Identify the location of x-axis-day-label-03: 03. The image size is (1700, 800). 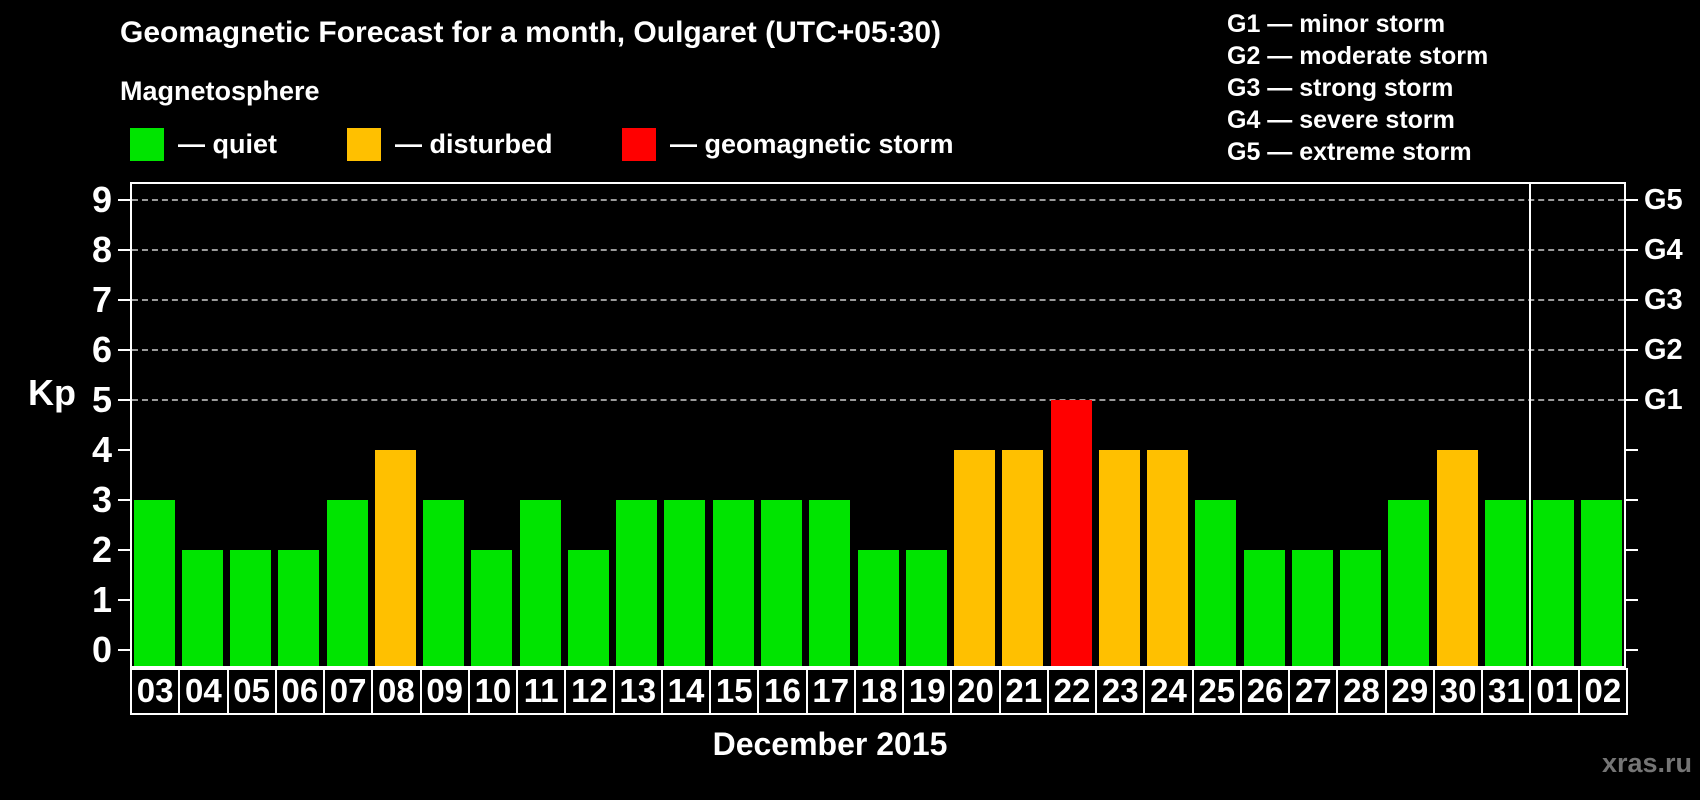
(155, 691).